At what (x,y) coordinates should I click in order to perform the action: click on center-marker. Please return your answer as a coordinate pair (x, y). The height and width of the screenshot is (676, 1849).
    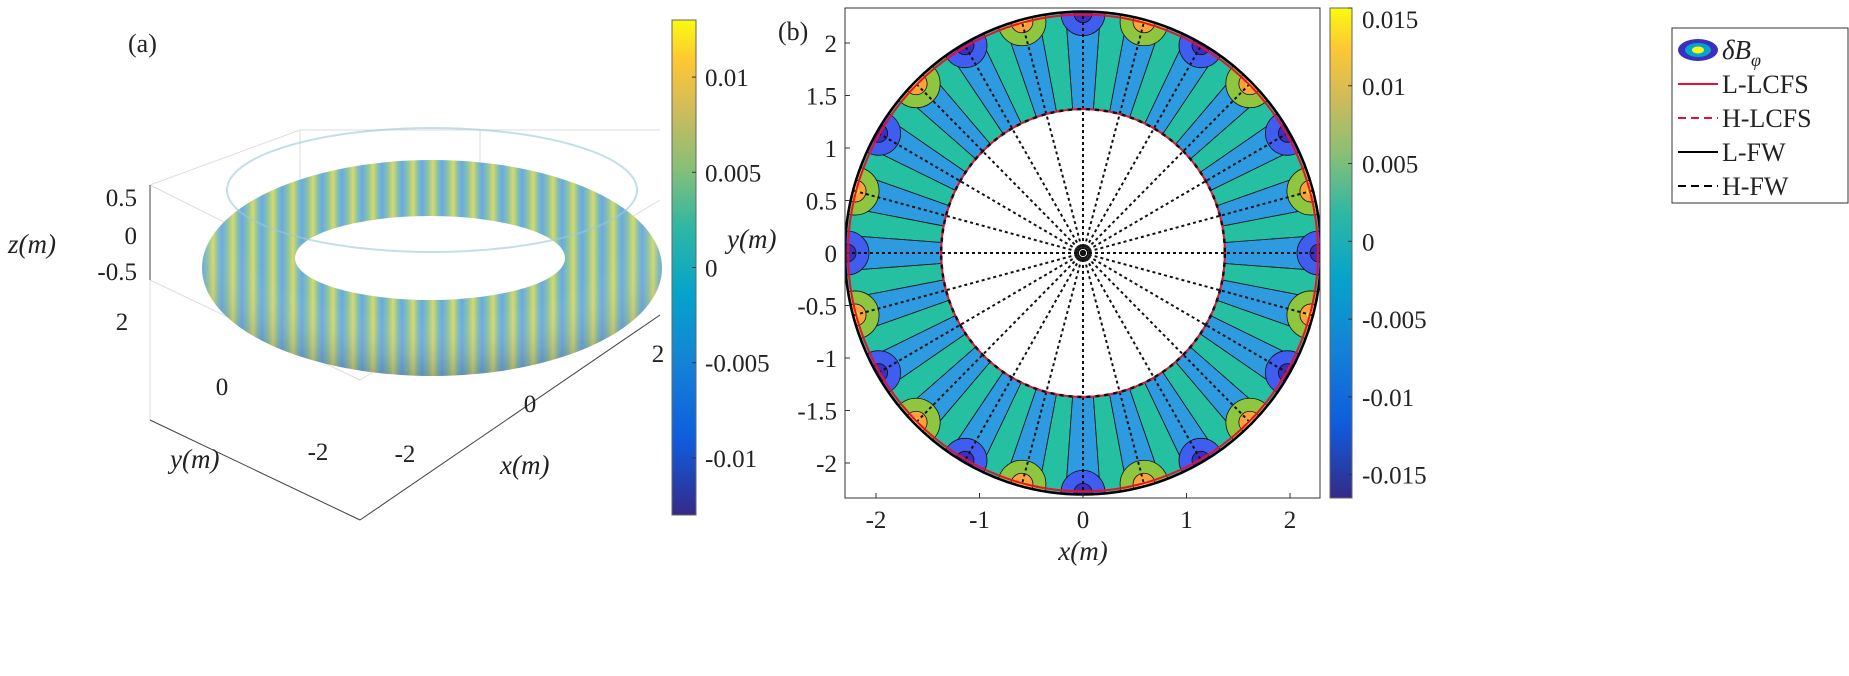
    Looking at the image, I should click on (1083, 253).